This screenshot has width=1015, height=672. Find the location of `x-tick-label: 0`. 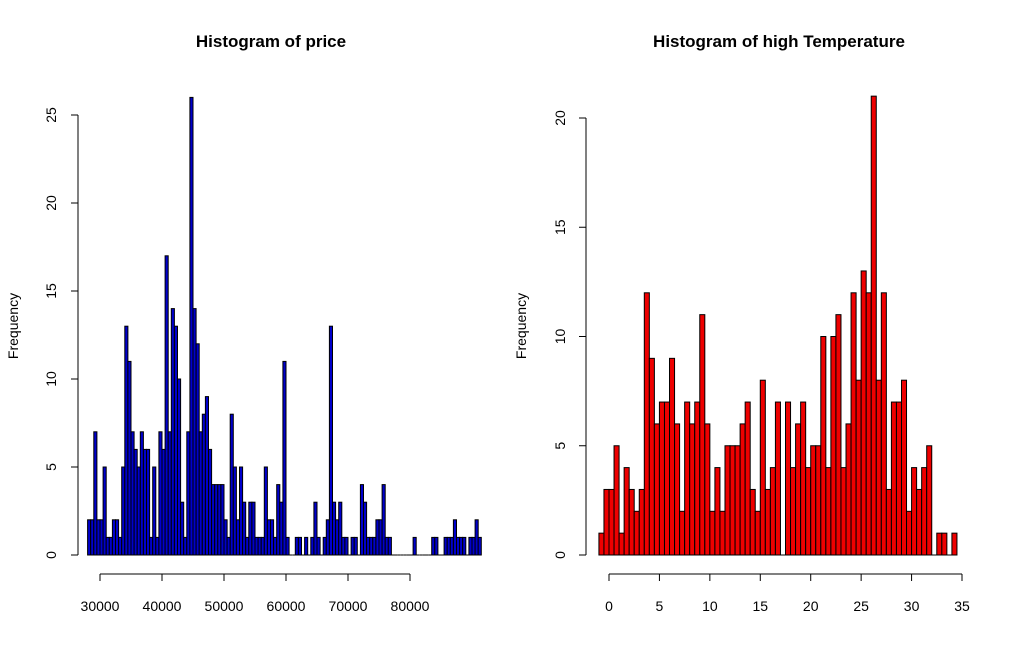

x-tick-label: 0 is located at coordinates (609, 606).